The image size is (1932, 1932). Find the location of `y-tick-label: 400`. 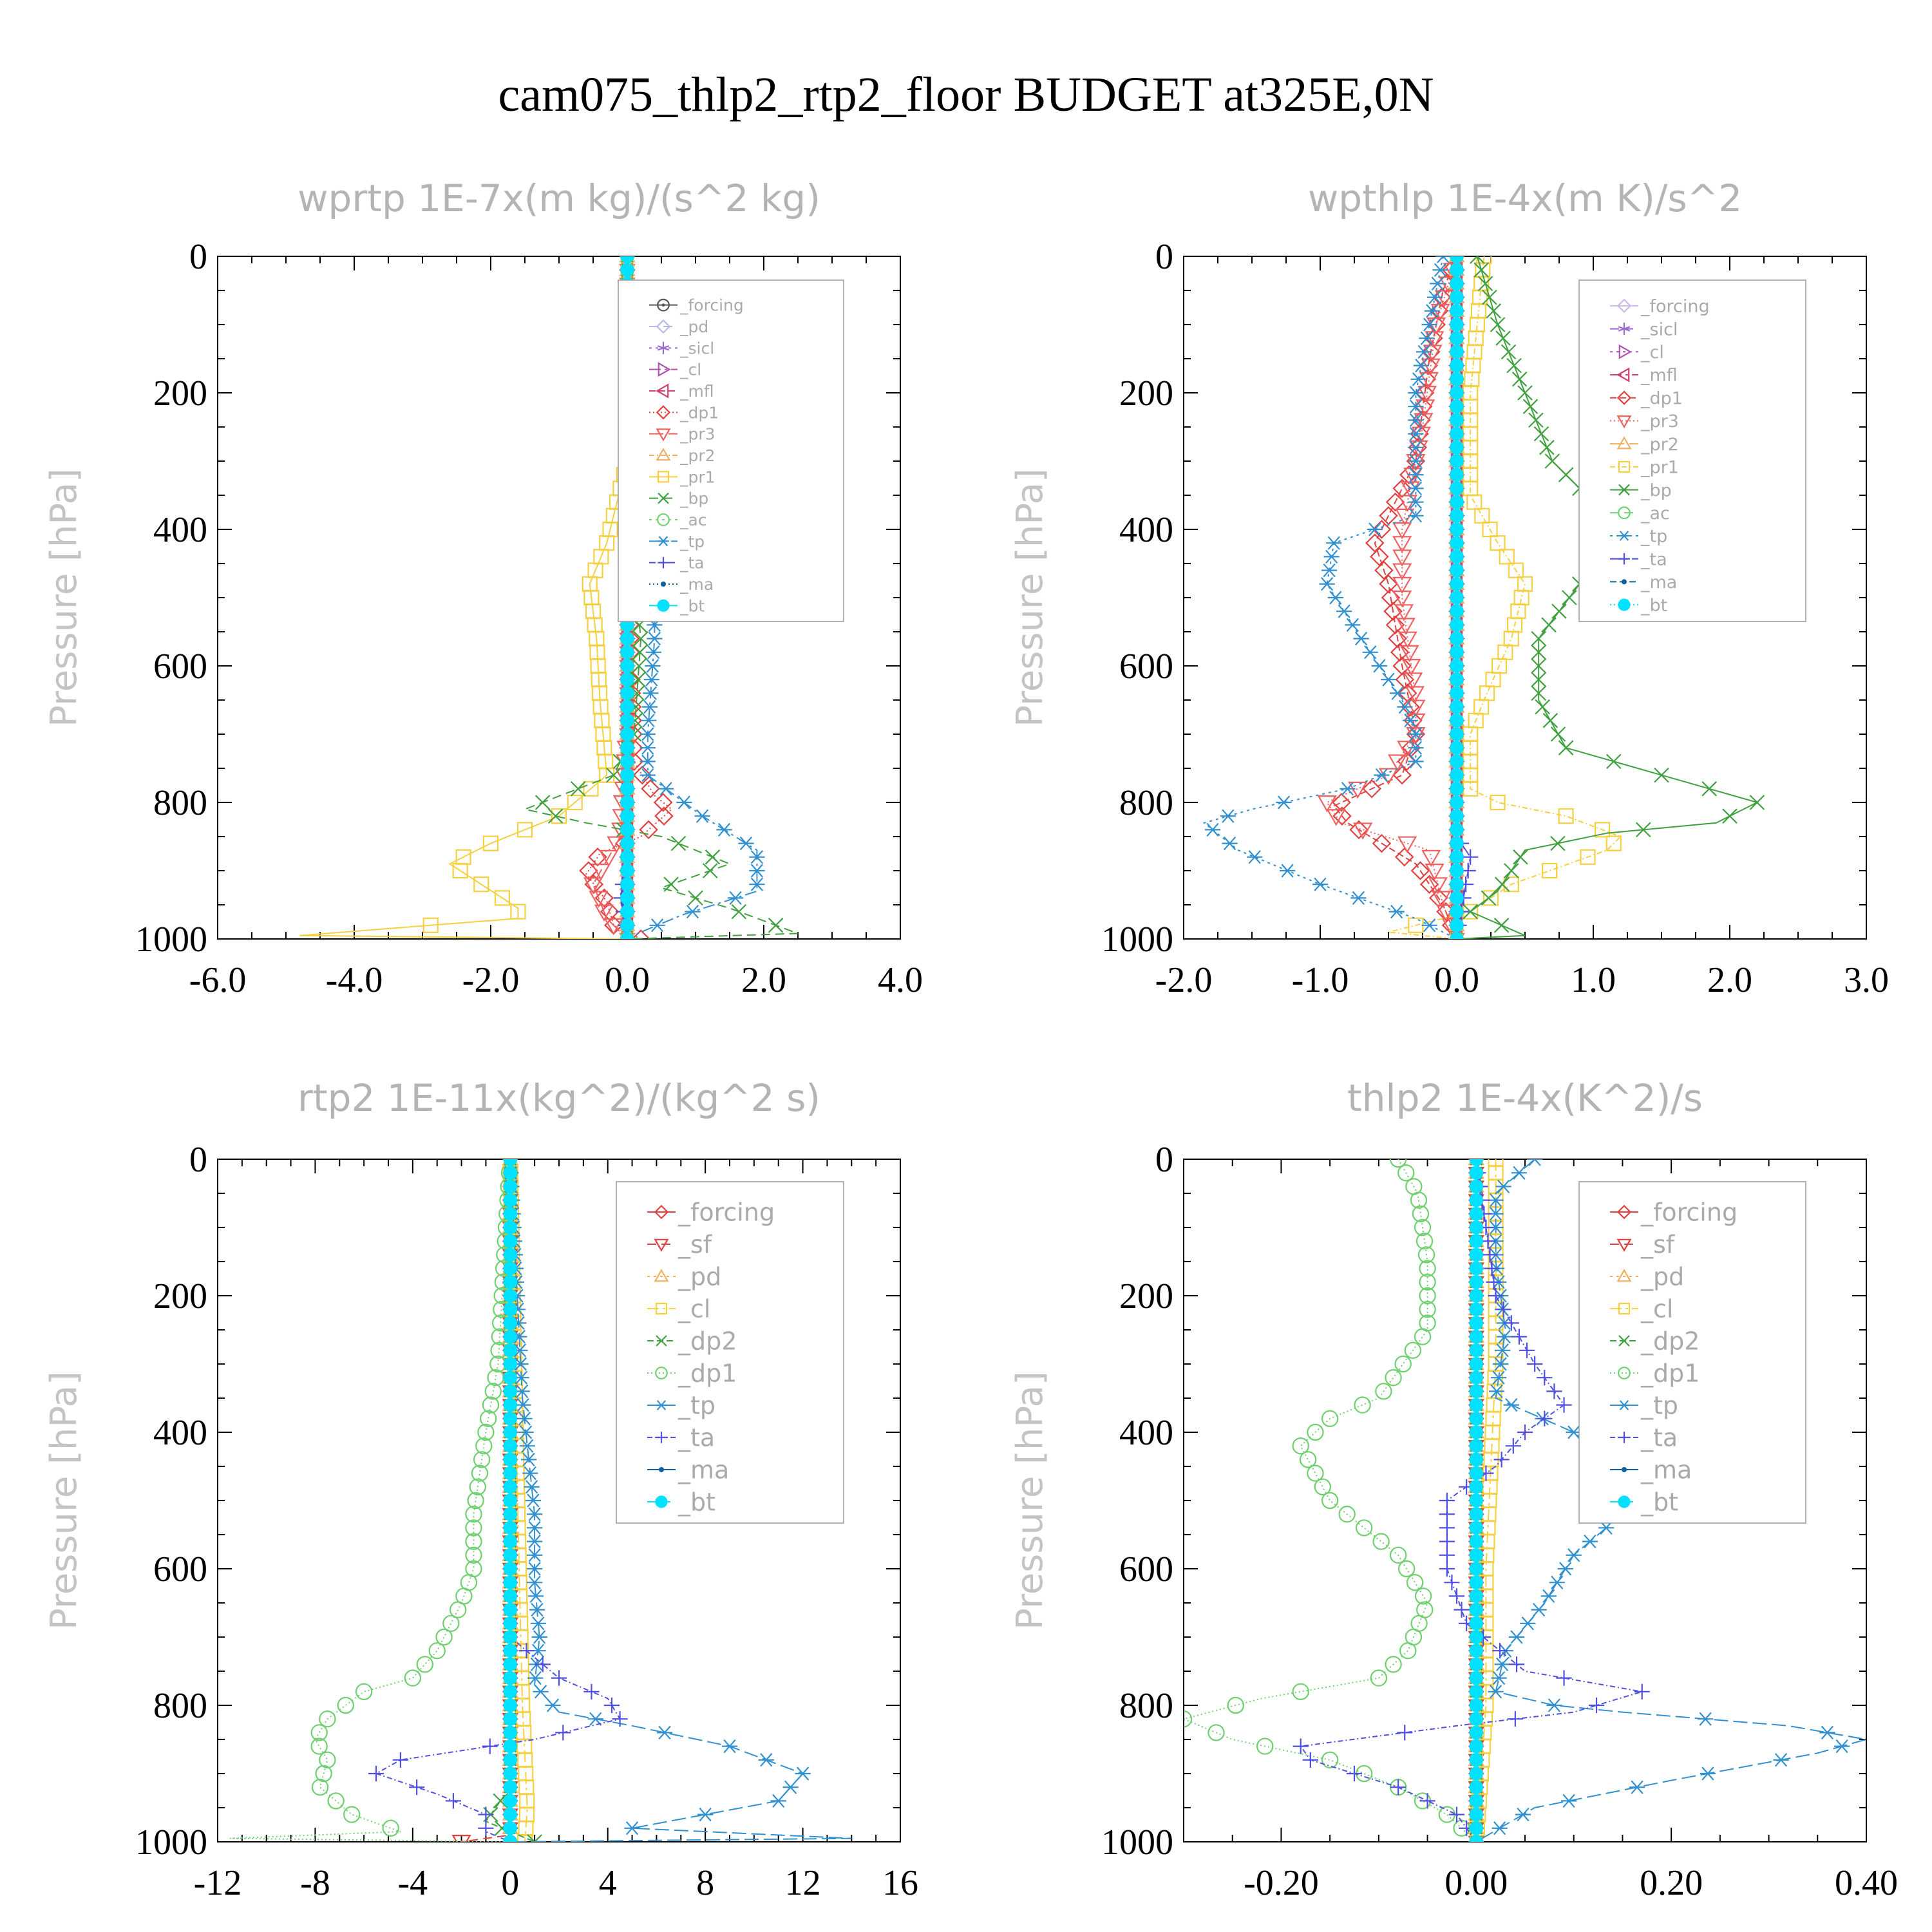

y-tick-label: 400 is located at coordinates (1146, 530).